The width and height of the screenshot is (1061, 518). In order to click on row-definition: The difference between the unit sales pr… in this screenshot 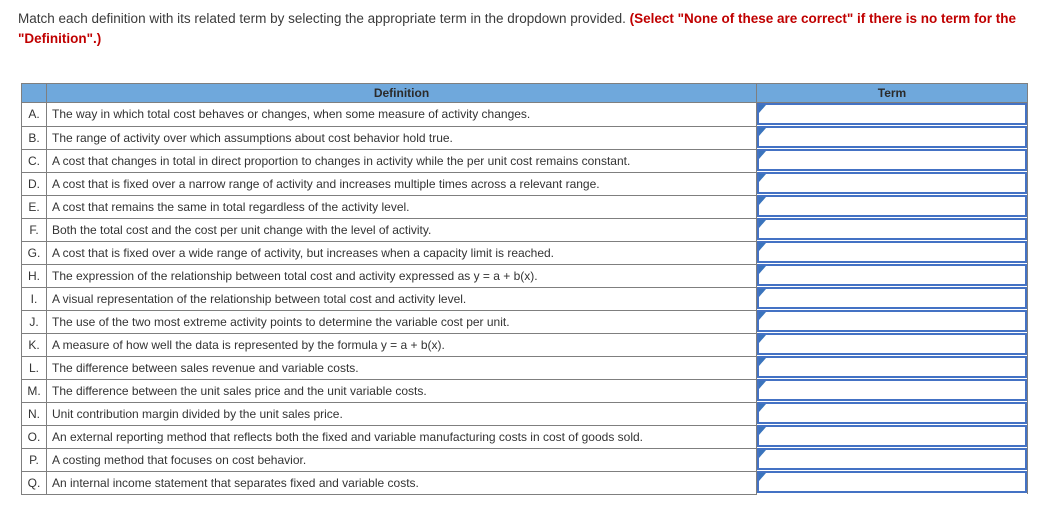, I will do `click(401, 390)`.